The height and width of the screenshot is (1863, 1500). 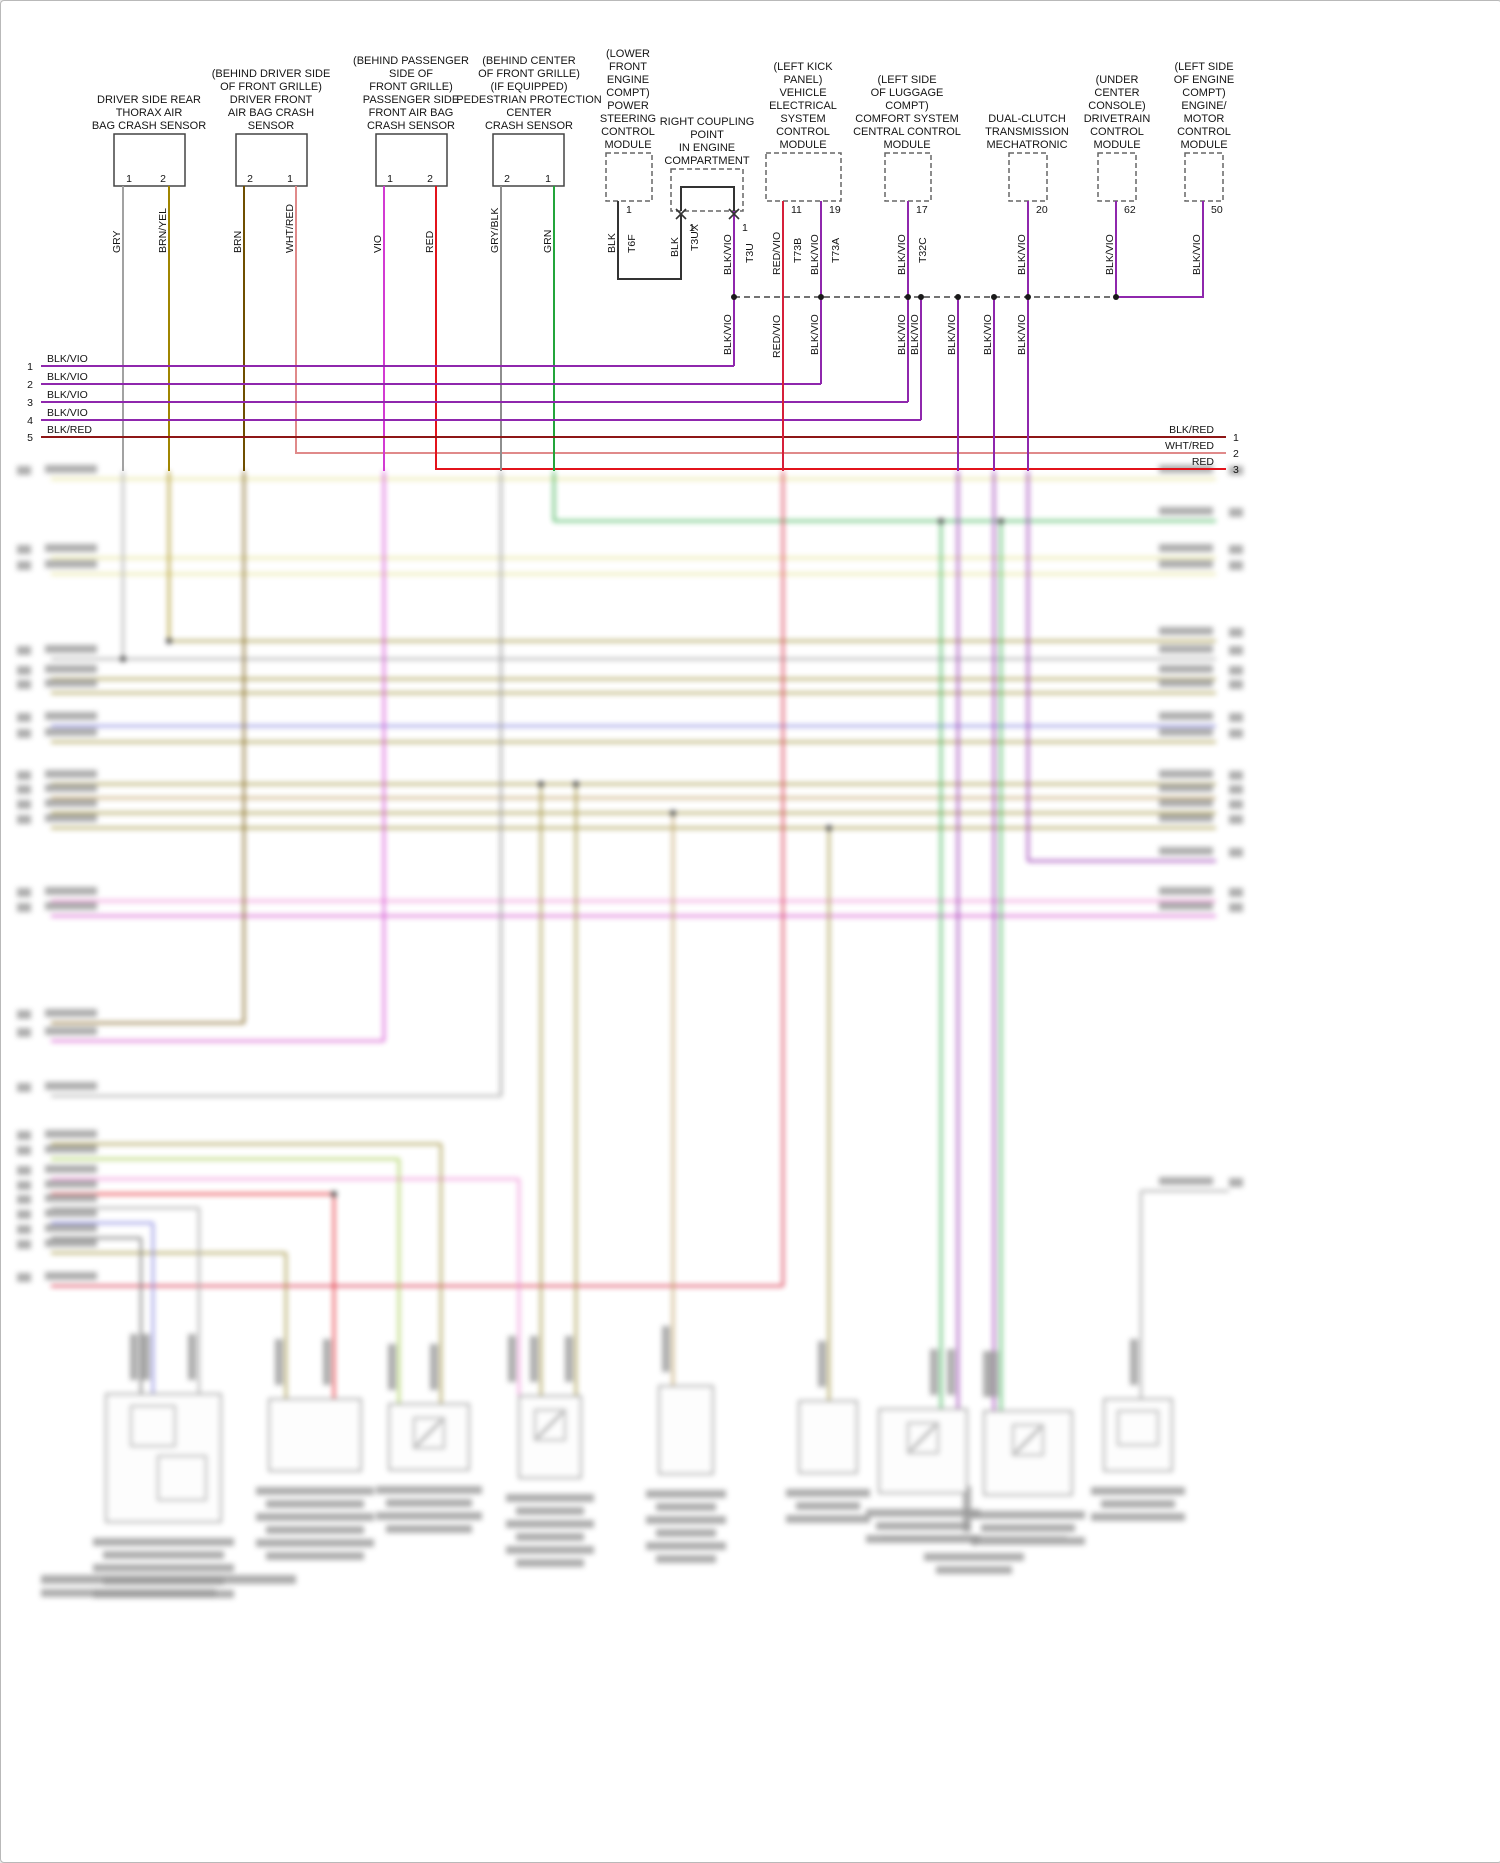 What do you see at coordinates (802, 93) in the screenshot?
I see `vehicle-electrical-system-control-module-label: VEHICLE` at bounding box center [802, 93].